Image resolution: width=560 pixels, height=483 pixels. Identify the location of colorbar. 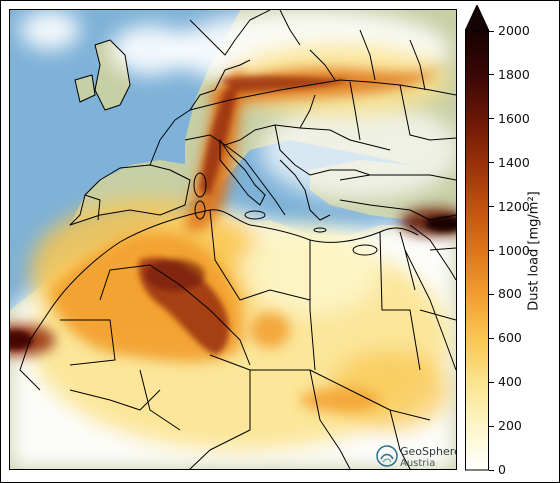
(477, 238).